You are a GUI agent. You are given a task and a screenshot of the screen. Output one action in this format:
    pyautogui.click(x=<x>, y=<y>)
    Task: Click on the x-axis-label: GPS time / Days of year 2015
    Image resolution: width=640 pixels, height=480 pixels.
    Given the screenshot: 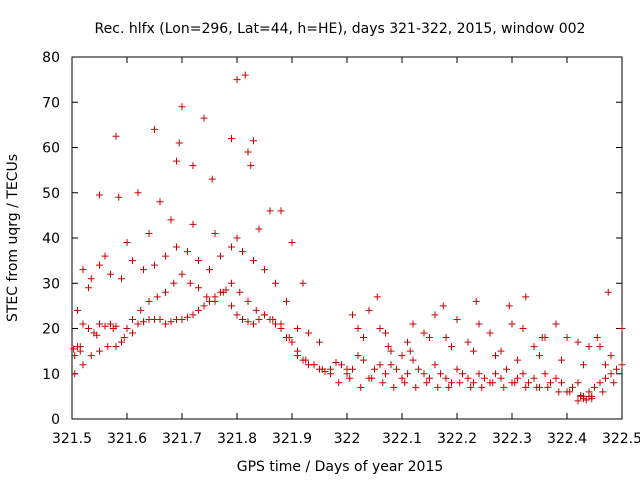 What is the action you would take?
    pyautogui.click(x=340, y=467)
    